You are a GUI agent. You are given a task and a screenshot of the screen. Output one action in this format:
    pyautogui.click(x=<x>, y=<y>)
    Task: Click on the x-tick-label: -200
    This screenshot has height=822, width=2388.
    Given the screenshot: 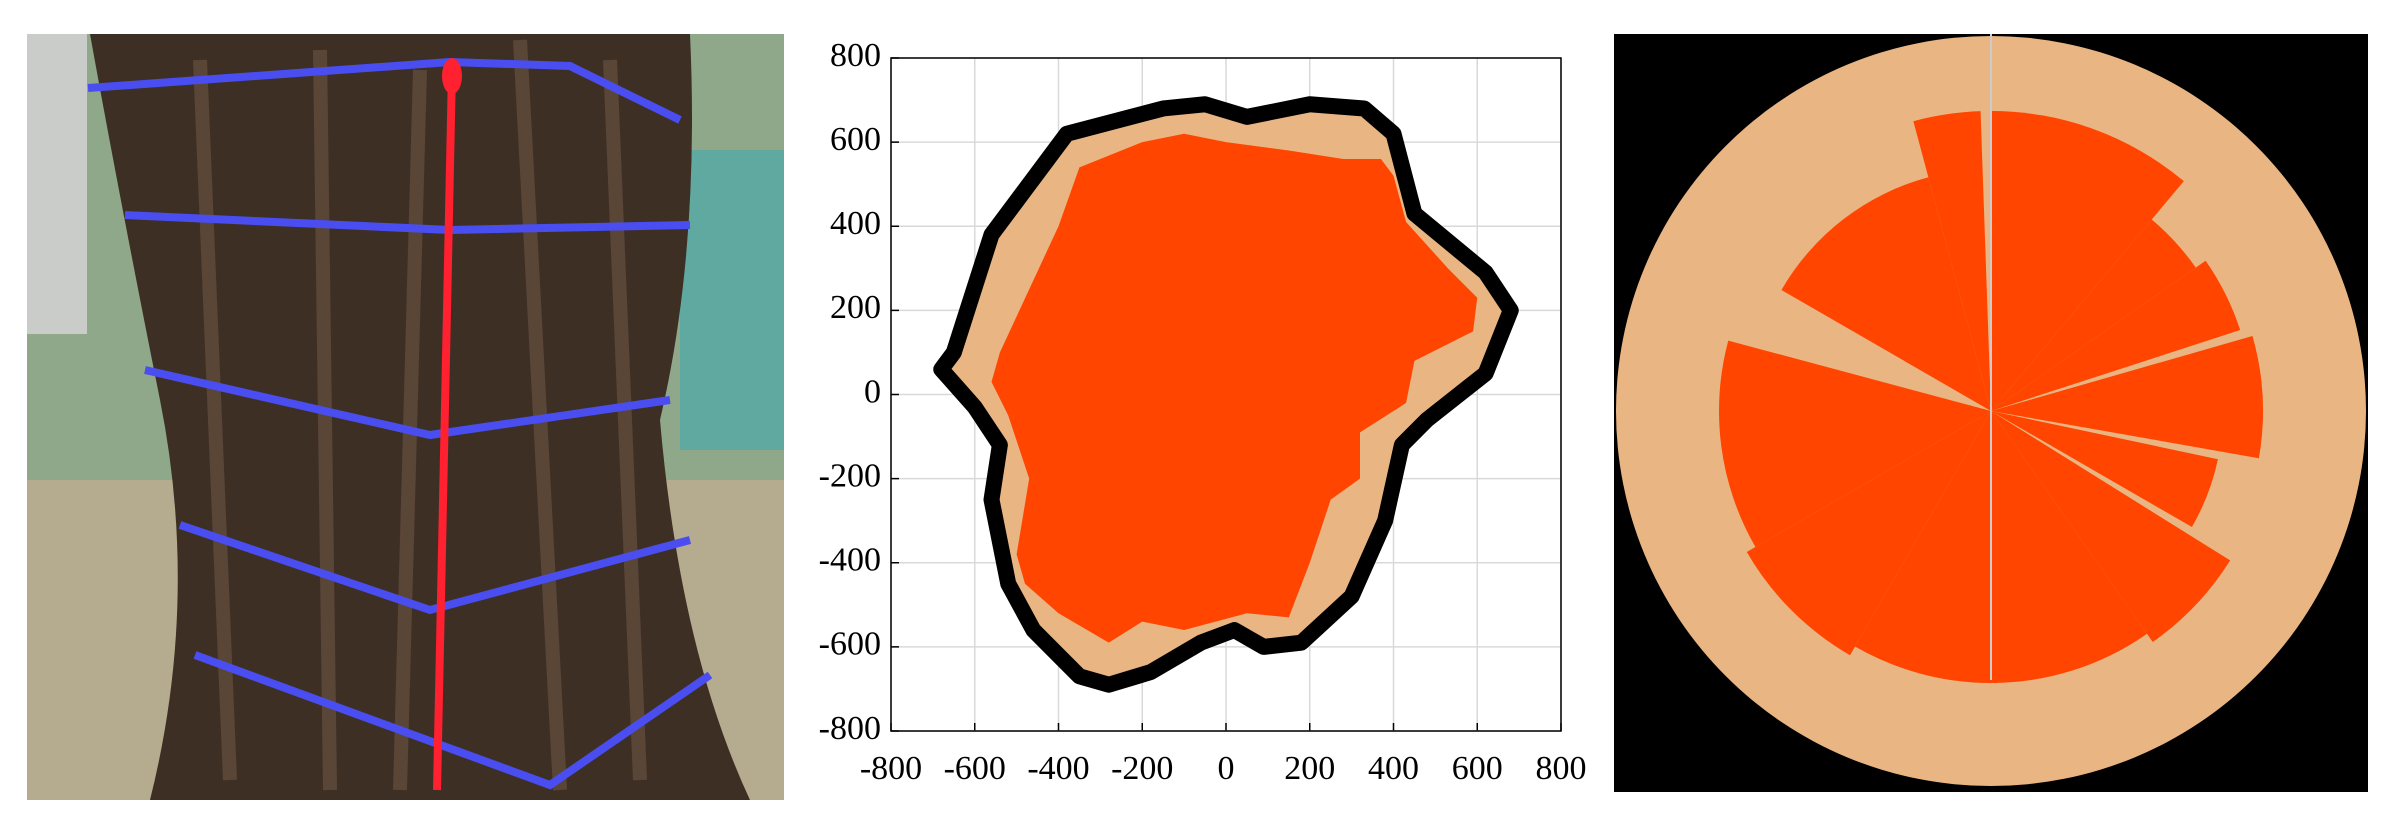 What is the action you would take?
    pyautogui.click(x=1142, y=768)
    